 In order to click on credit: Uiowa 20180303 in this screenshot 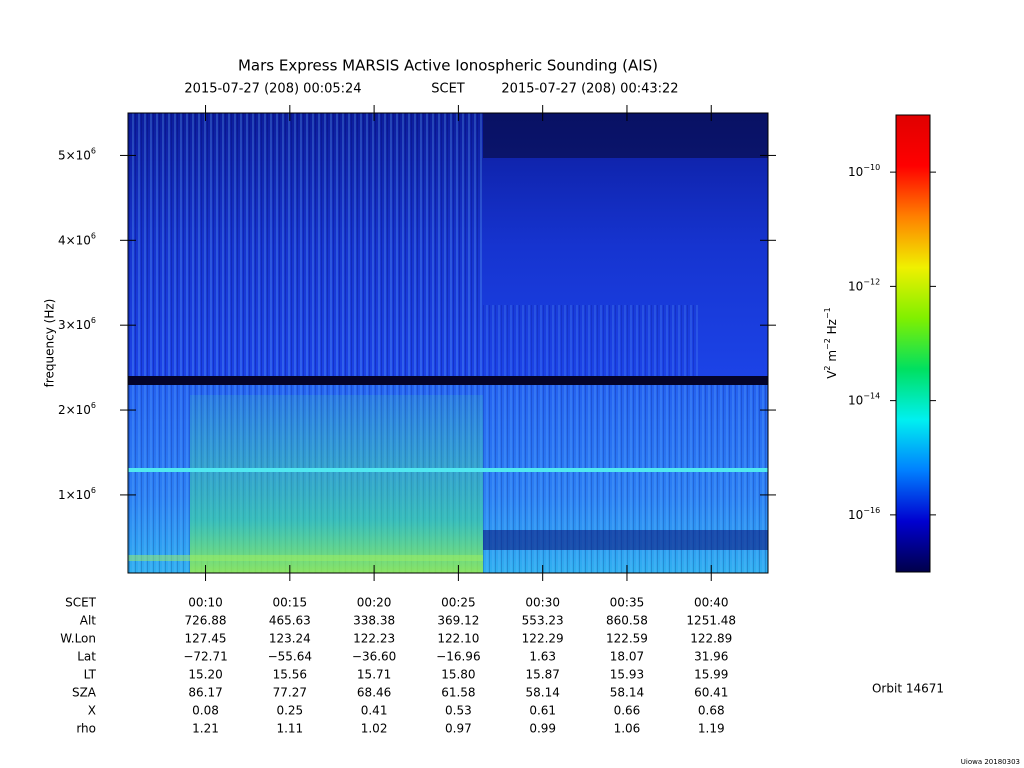, I will do `click(990, 762)`.